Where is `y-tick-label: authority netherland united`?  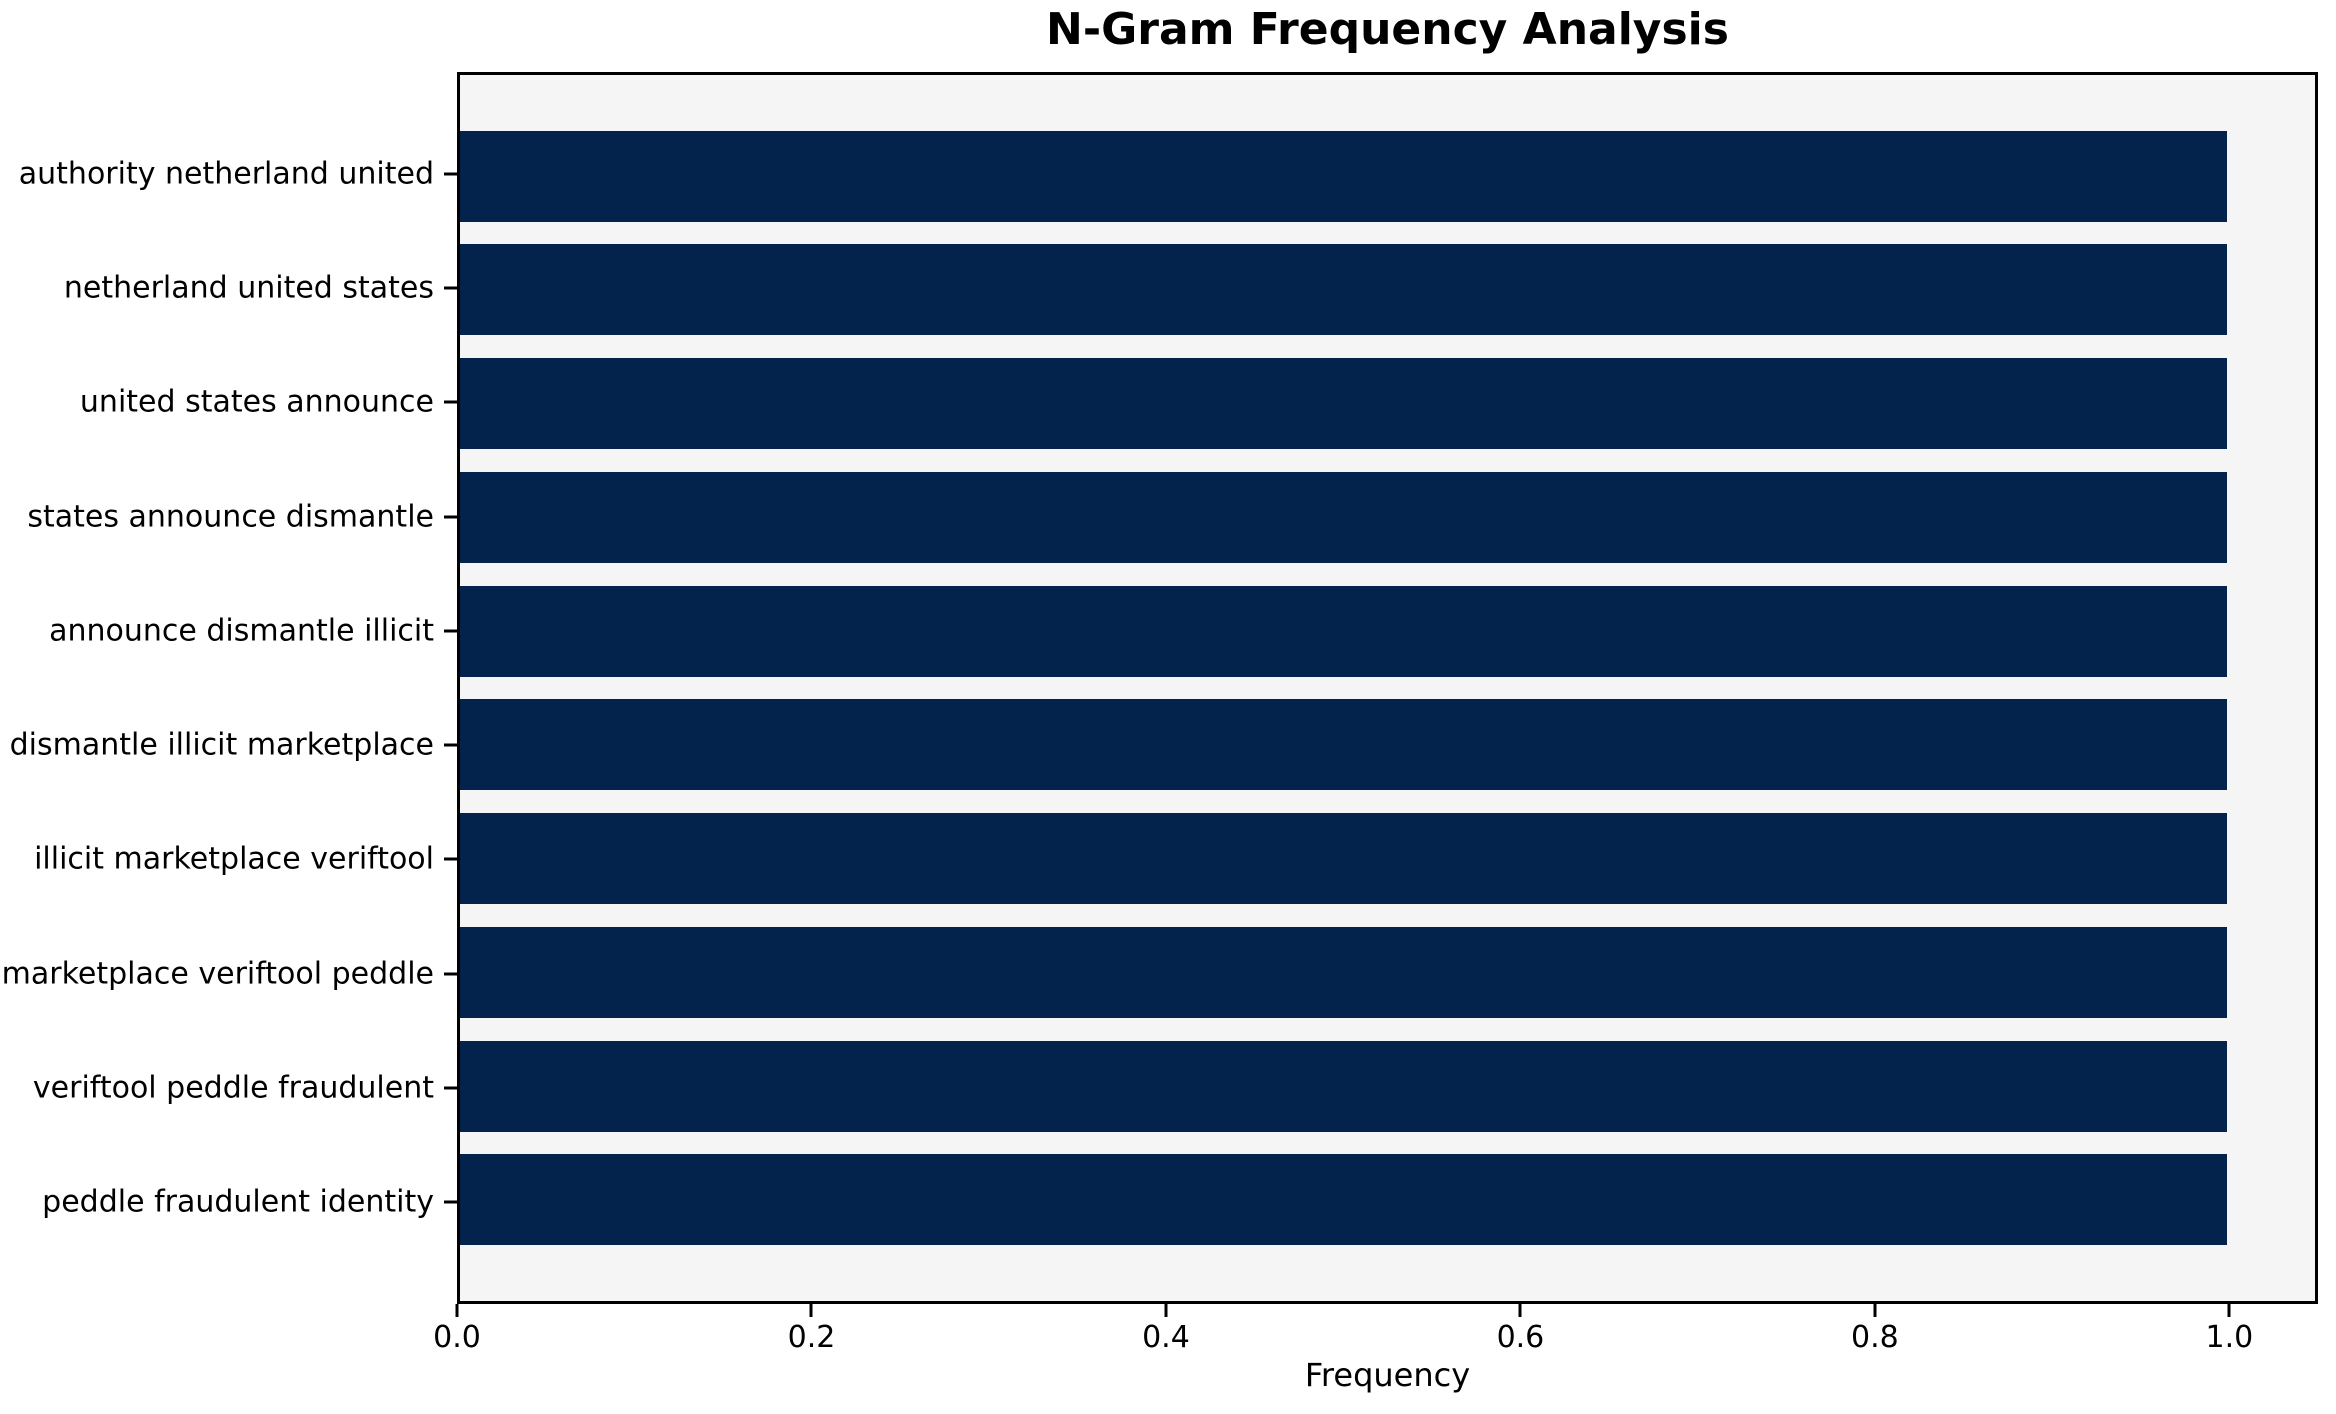 y-tick-label: authority netherland united is located at coordinates (226, 174).